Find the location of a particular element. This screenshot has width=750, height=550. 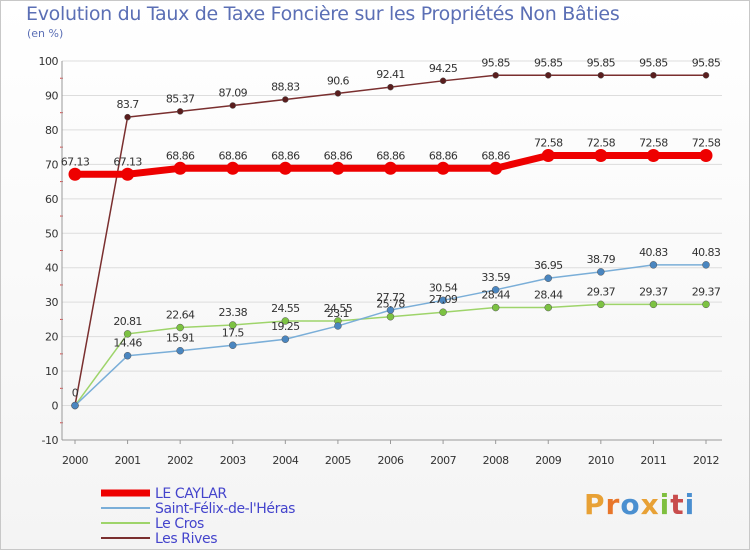

y-tick-label: 20 is located at coordinates (51, 337).